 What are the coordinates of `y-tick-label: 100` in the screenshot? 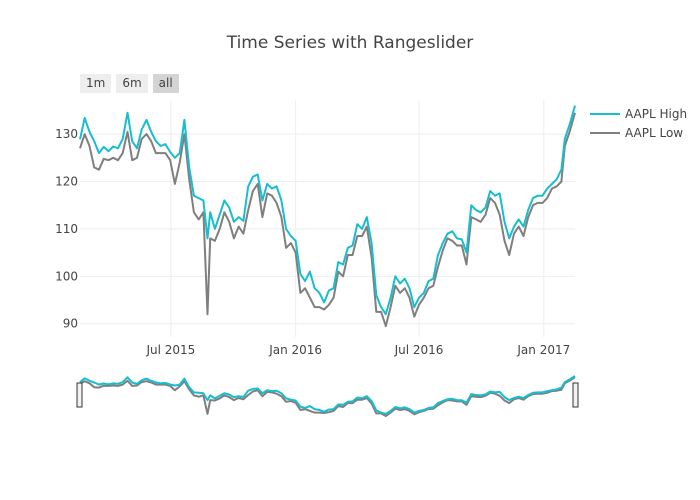 It's located at (66, 276).